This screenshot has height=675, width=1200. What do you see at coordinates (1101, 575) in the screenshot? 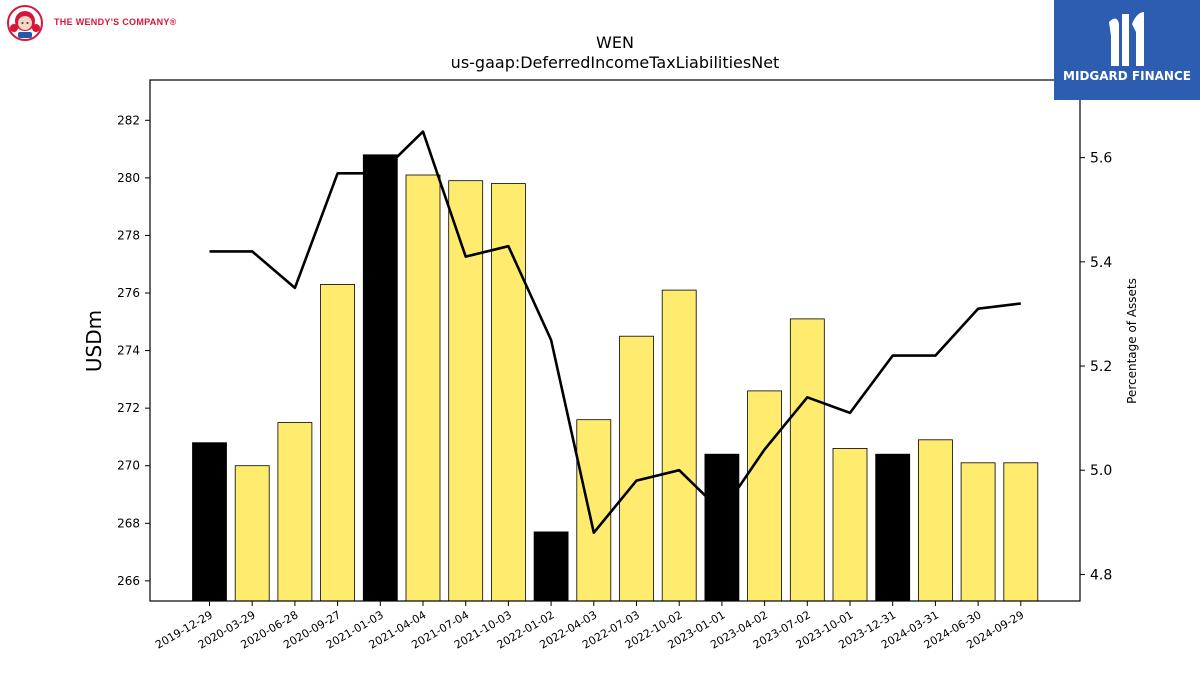
I see `y2-tick-label: 4.8` at bounding box center [1101, 575].